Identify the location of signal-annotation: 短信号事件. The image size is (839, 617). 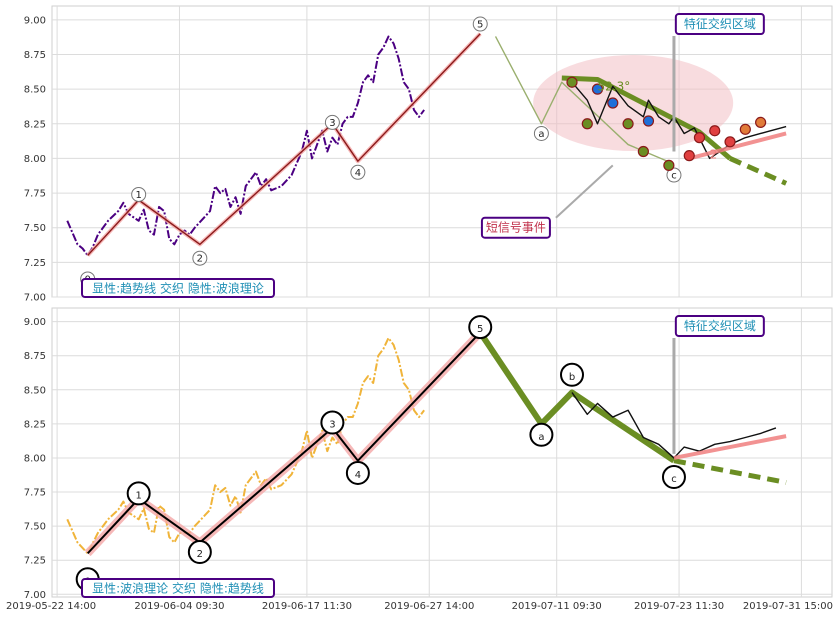
(516, 228).